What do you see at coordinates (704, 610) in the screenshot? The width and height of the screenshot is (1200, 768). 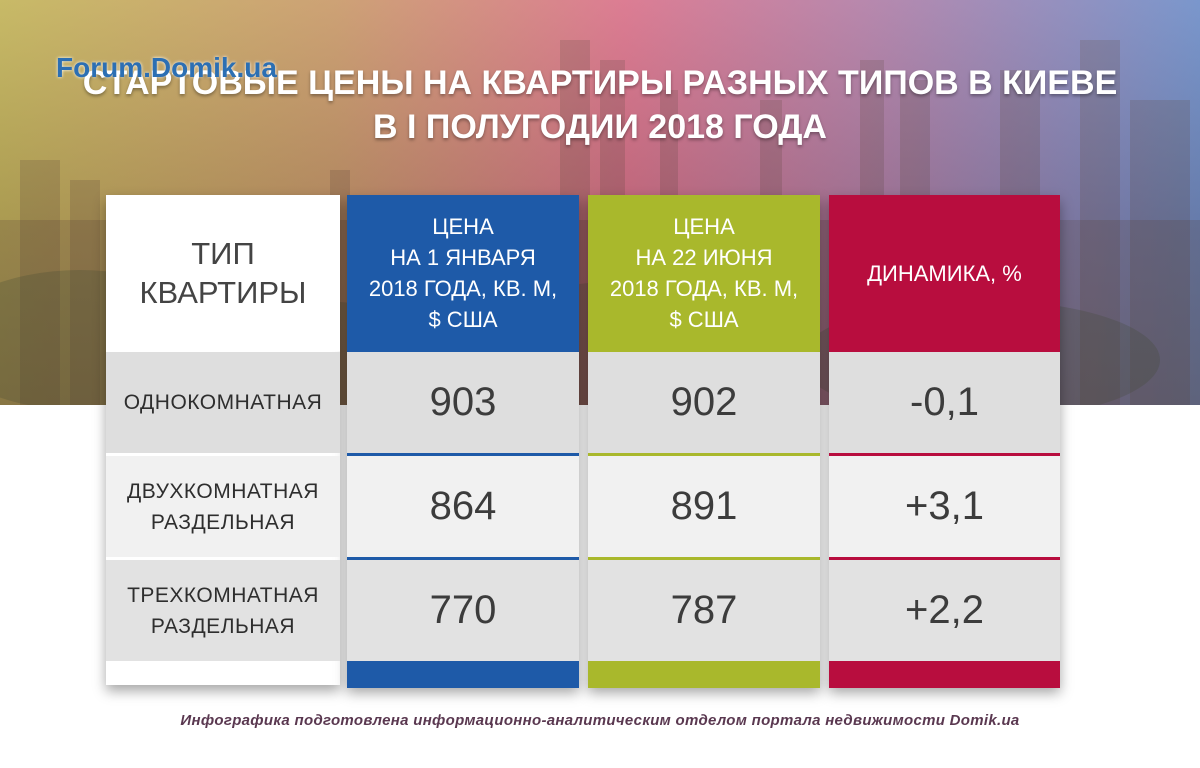 I see `row3-jun-value: 787` at bounding box center [704, 610].